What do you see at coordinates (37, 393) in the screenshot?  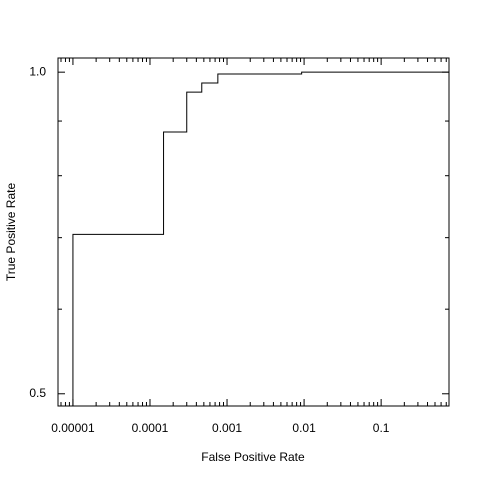 I see `y-tick-label: 0.5` at bounding box center [37, 393].